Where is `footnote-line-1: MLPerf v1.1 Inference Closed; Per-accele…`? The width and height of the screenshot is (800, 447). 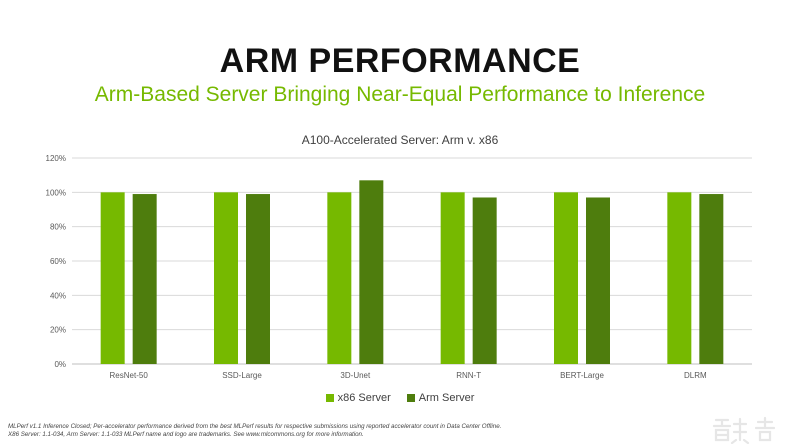 footnote-line-1: MLPerf v1.1 Inference Closed; Per-accele… is located at coordinates (255, 426).